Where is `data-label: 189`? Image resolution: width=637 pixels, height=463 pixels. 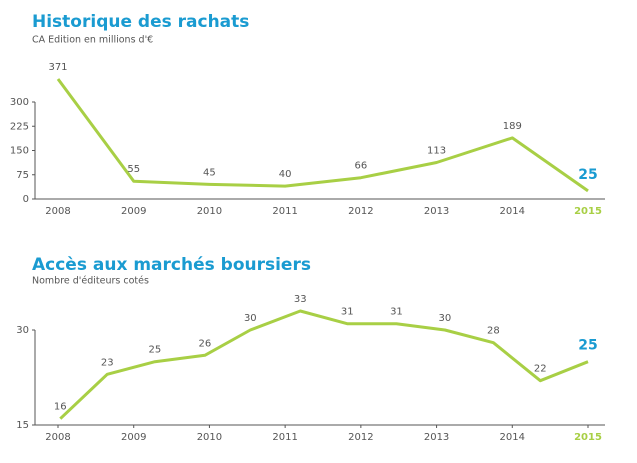
data-label: 189 is located at coordinates (512, 126).